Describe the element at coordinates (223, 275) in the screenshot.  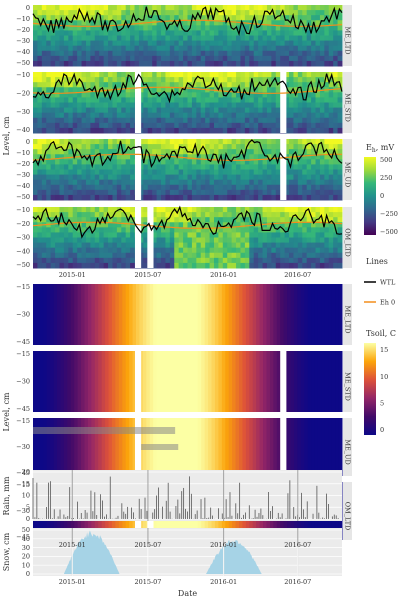
I see `eh-xtick-label: 2016-01` at that location.